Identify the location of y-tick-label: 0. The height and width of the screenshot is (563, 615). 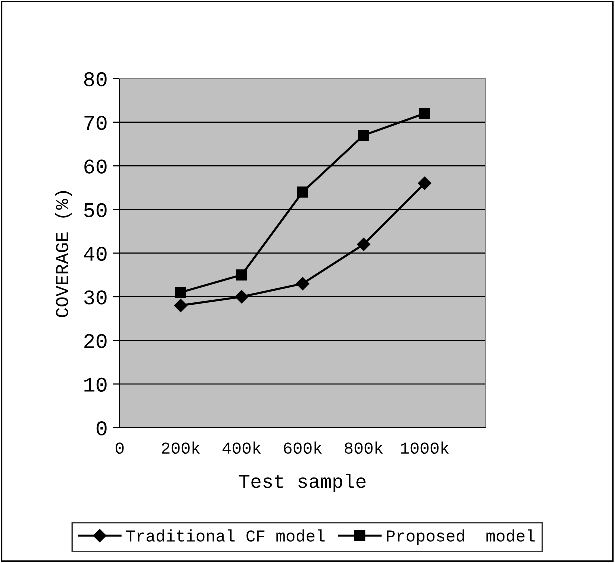
(101, 428).